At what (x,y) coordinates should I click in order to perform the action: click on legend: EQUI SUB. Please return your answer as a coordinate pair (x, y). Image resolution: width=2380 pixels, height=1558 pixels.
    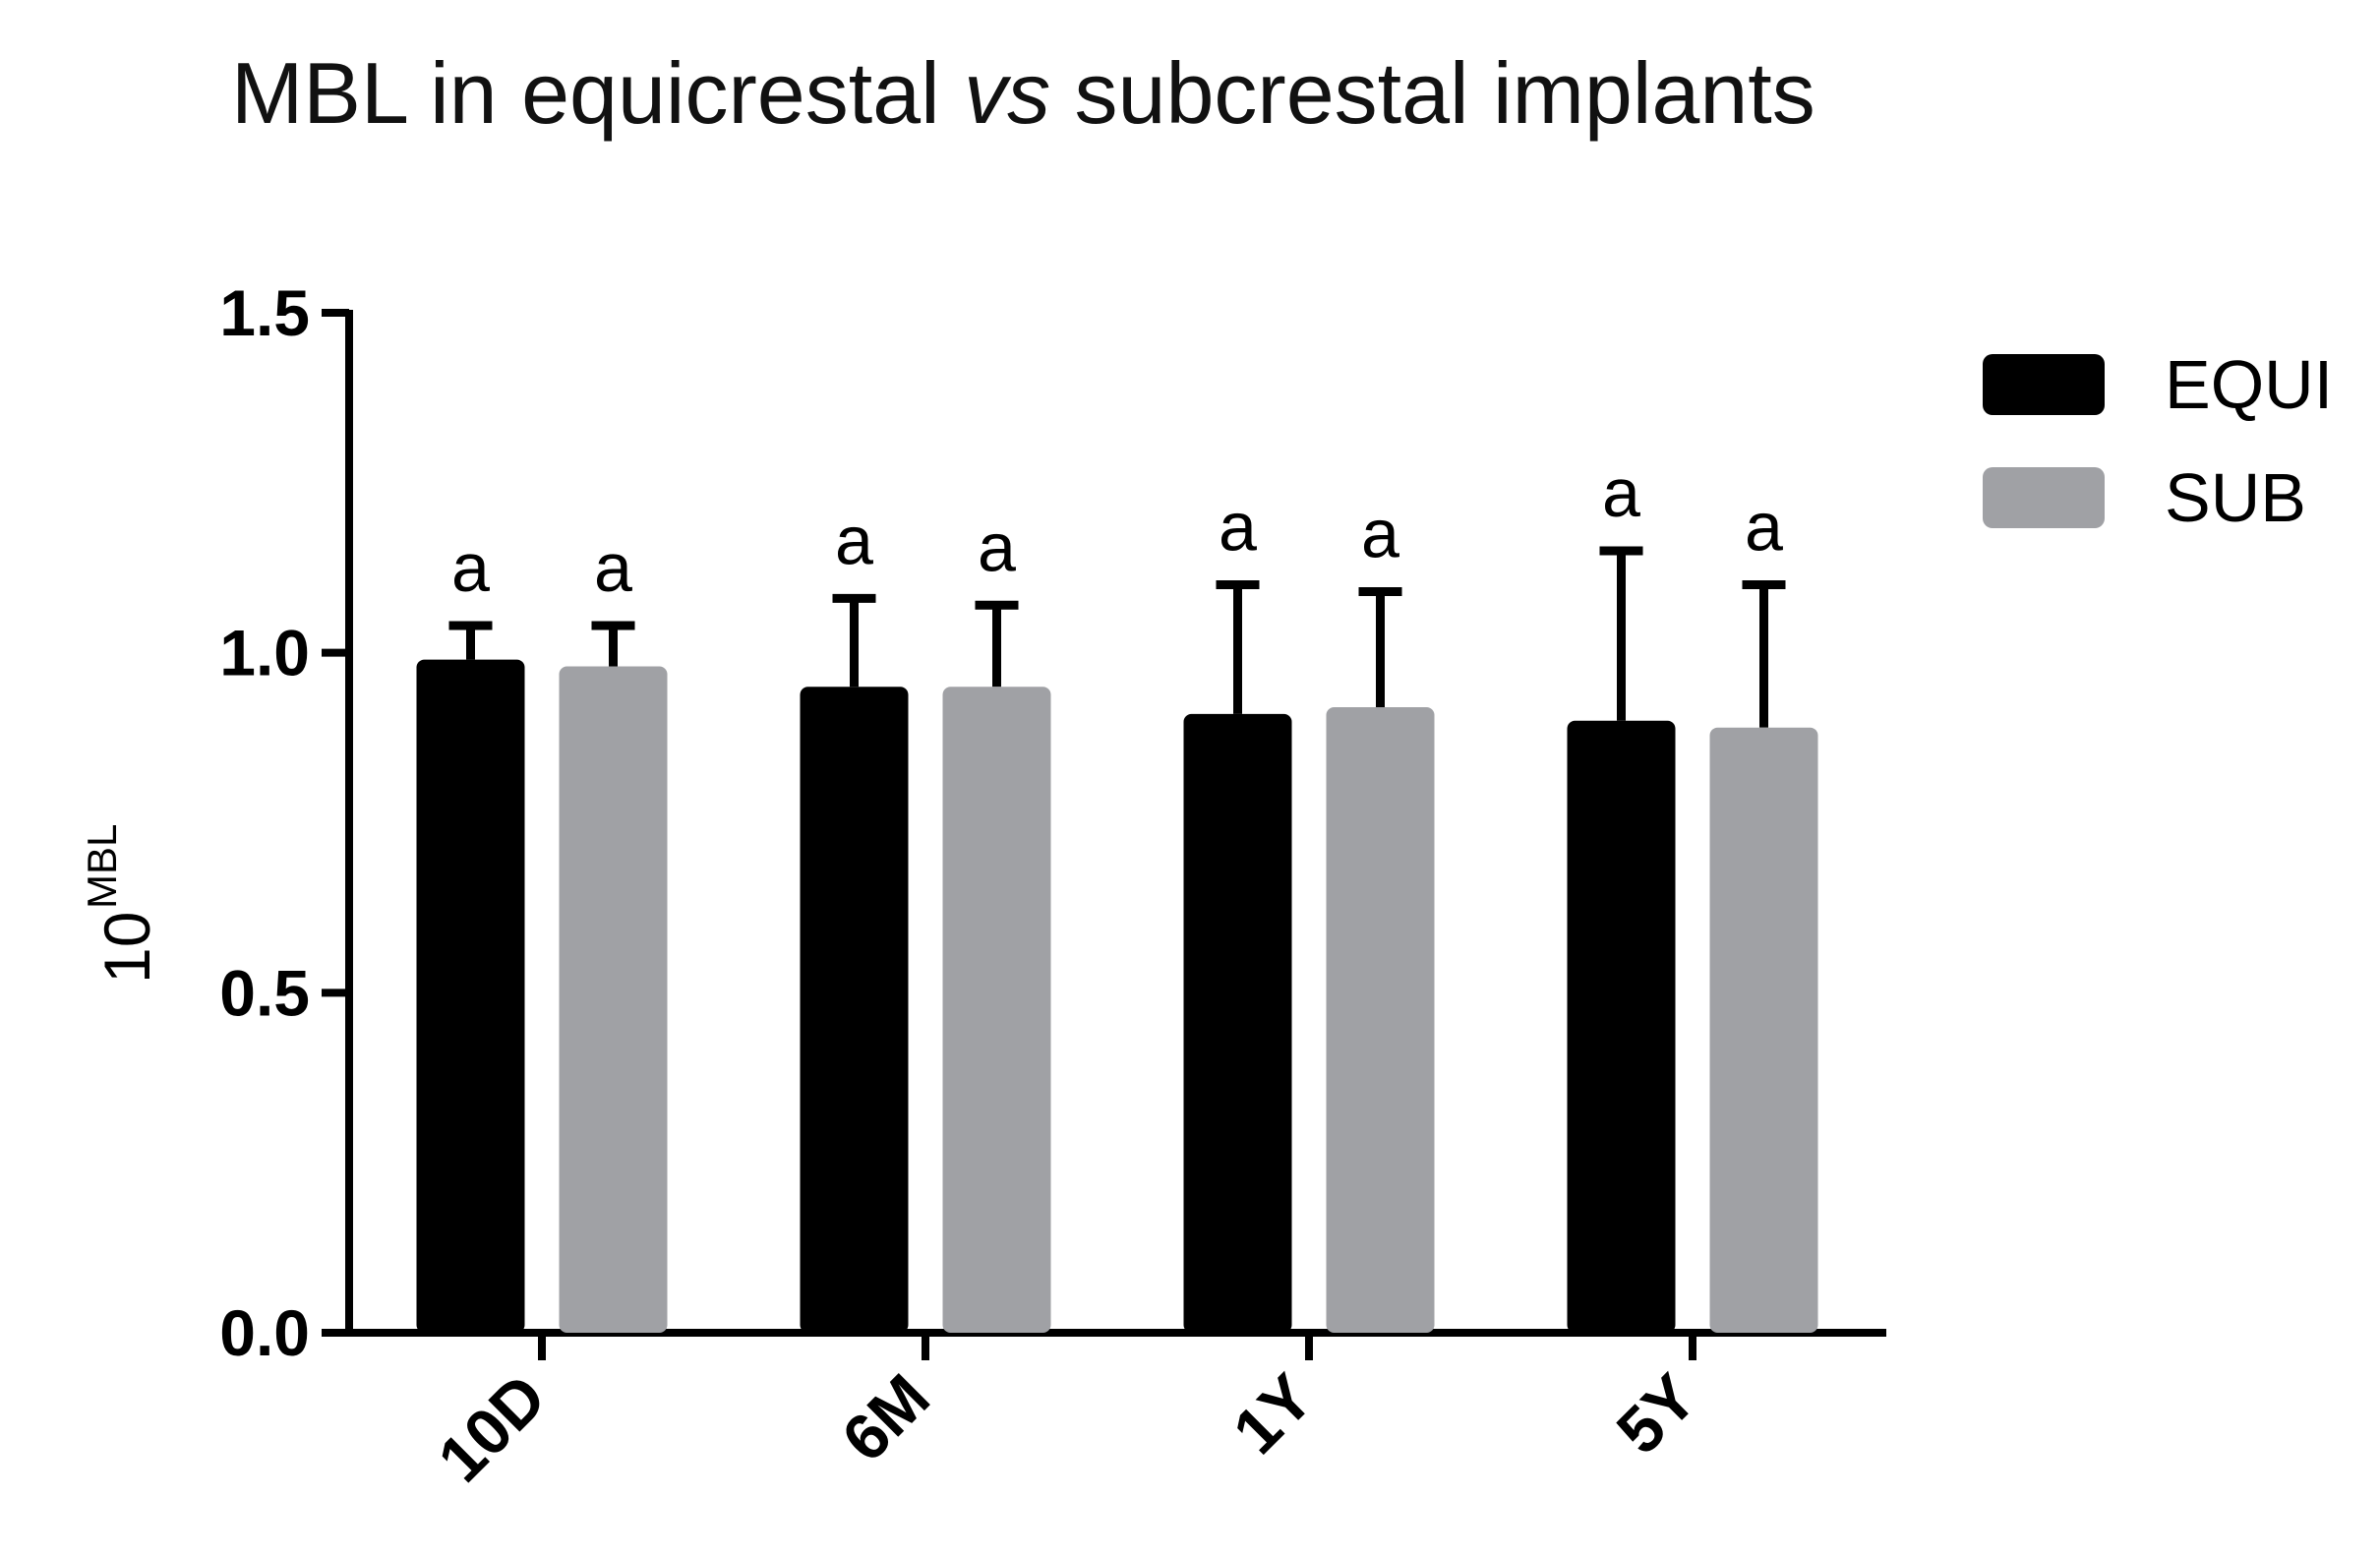
    Looking at the image, I should click on (2158, 441).